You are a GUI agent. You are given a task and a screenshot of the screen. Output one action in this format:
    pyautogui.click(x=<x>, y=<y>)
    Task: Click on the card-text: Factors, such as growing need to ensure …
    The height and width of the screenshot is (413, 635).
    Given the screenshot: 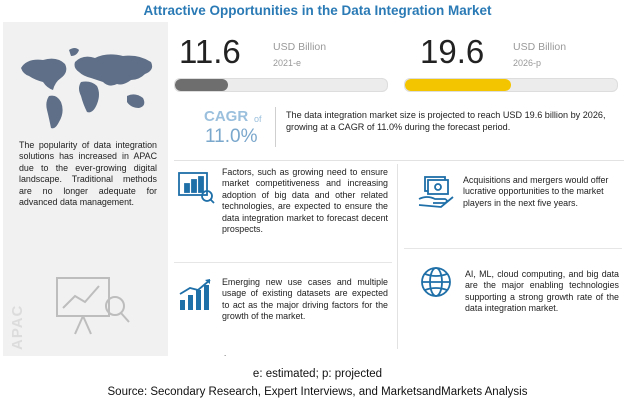 What is the action you would take?
    pyautogui.click(x=305, y=201)
    